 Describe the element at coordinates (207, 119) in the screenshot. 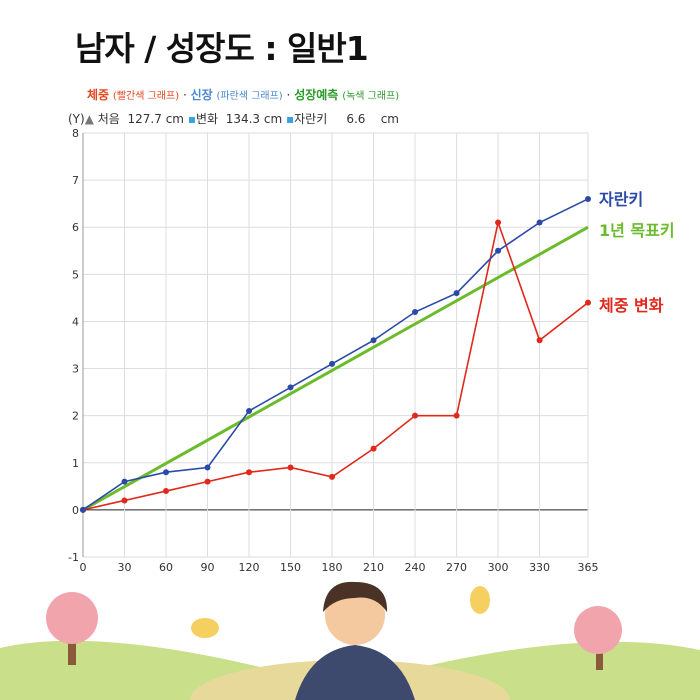

I see `change-label: 변화` at that location.